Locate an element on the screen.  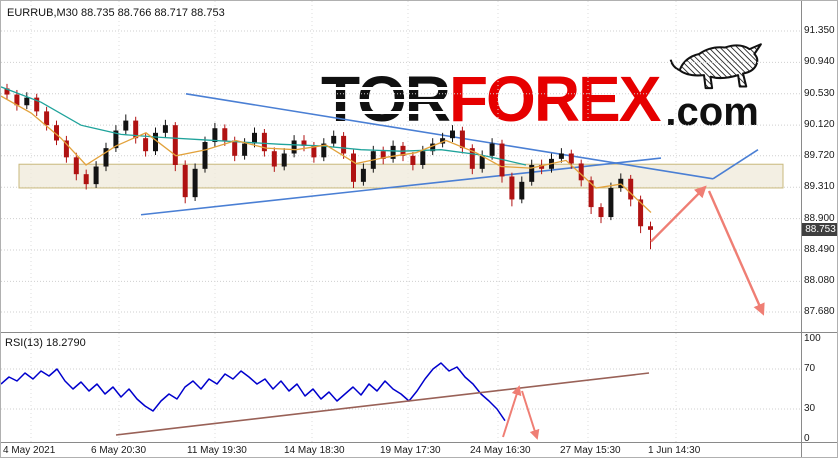
symbol-ohlc-header: EURRUB,M30 88.735 88.766 88.717 88.753 is located at coordinates (116, 13).